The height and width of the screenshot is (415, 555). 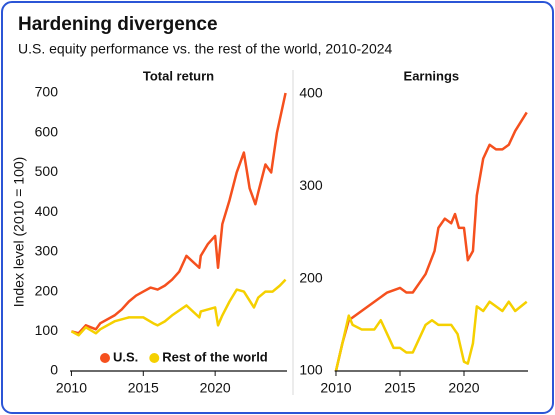 What do you see at coordinates (215, 356) in the screenshot?
I see `legend-label: Rest of the world` at bounding box center [215, 356].